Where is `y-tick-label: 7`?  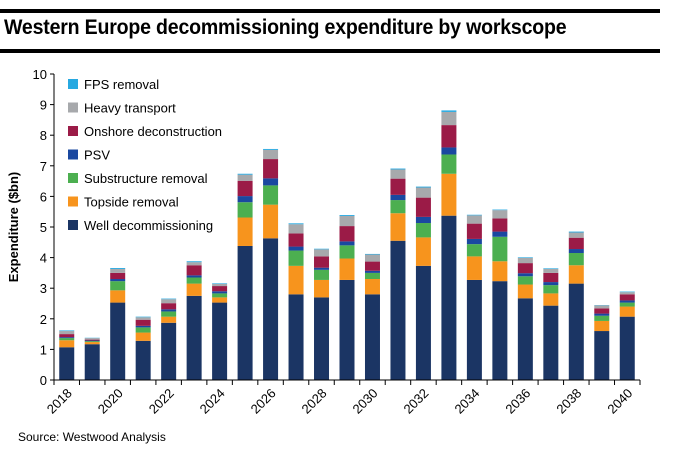
y-tick-label: 7 is located at coordinates (43, 166).